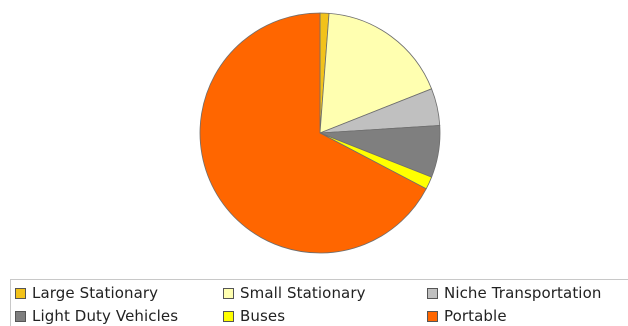 This screenshot has height=326, width=628. I want to click on legend-label-buses: Buses, so click(263, 316).